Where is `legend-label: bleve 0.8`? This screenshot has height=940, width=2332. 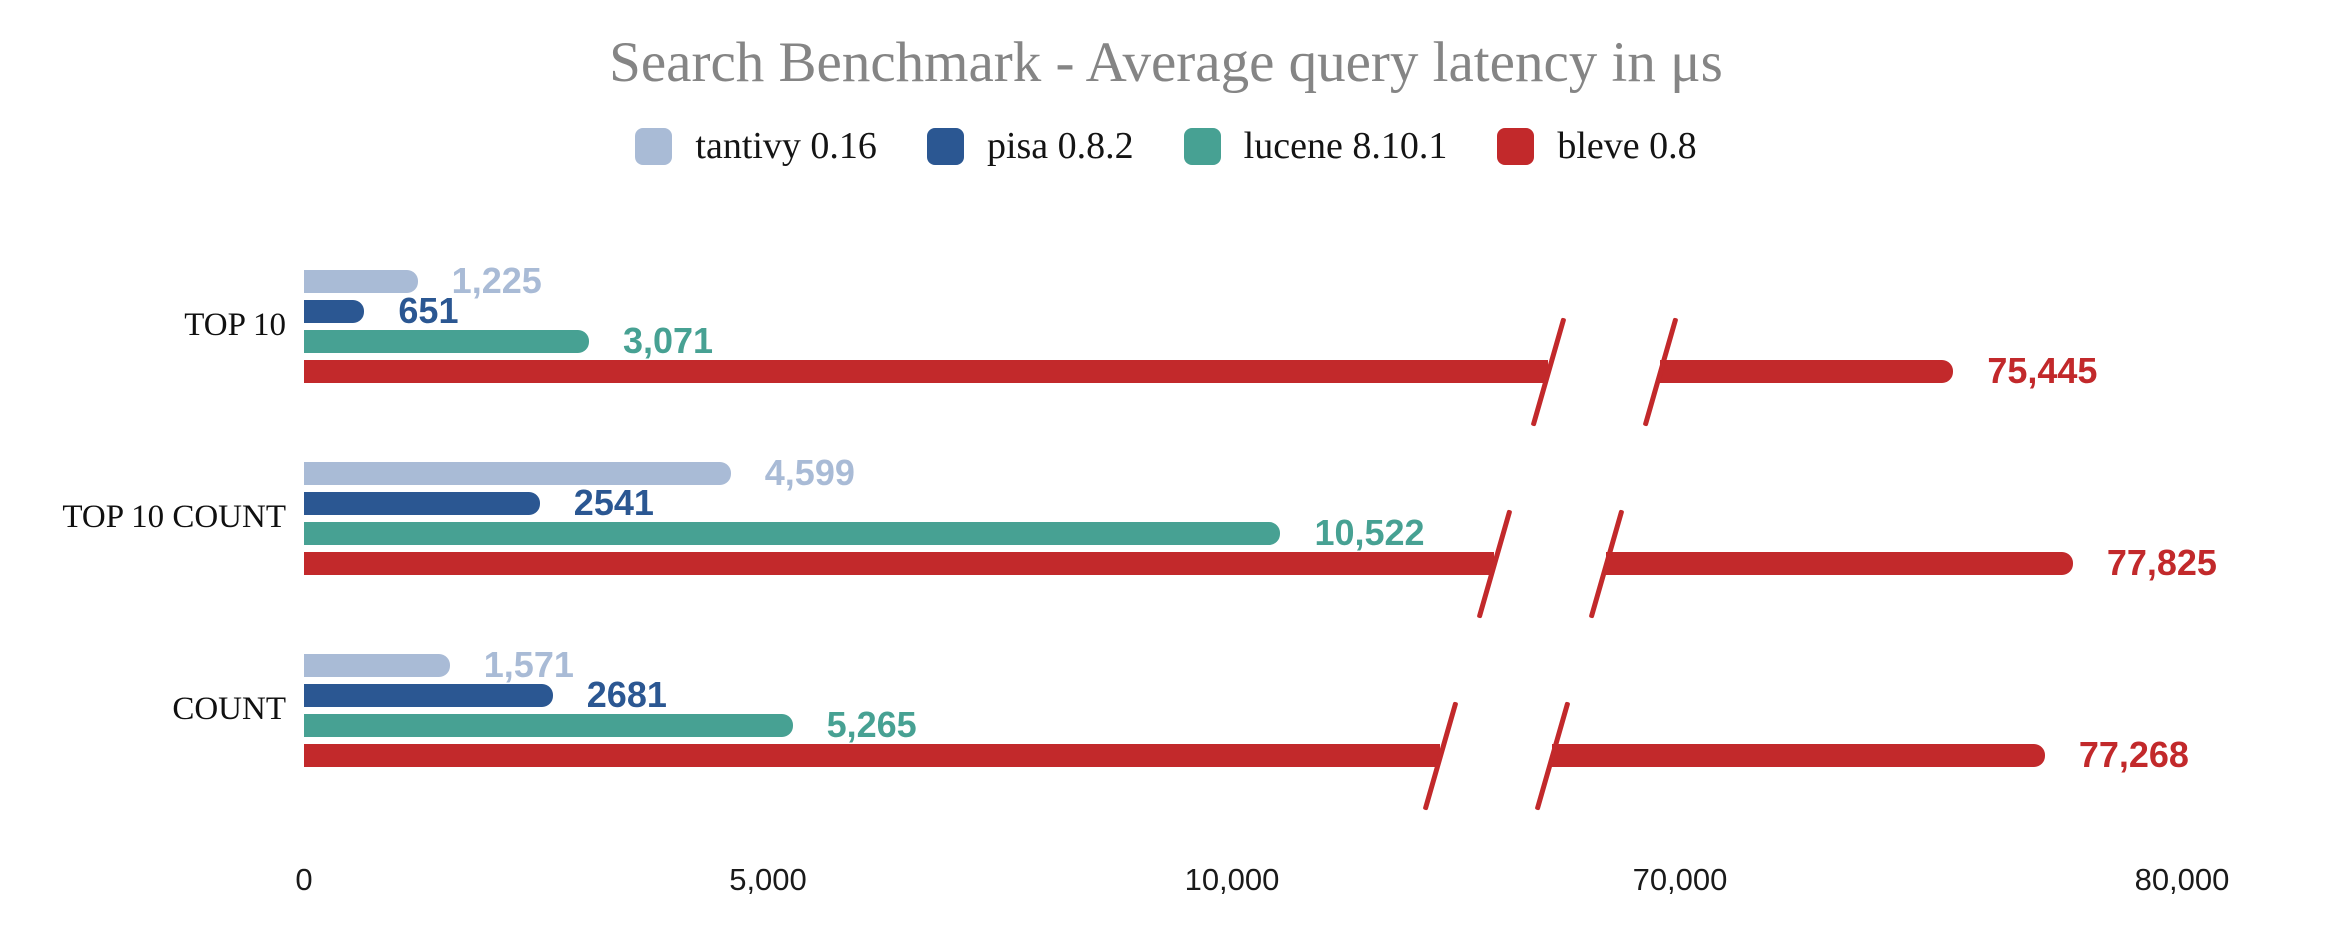
legend-label: bleve 0.8 is located at coordinates (1627, 146).